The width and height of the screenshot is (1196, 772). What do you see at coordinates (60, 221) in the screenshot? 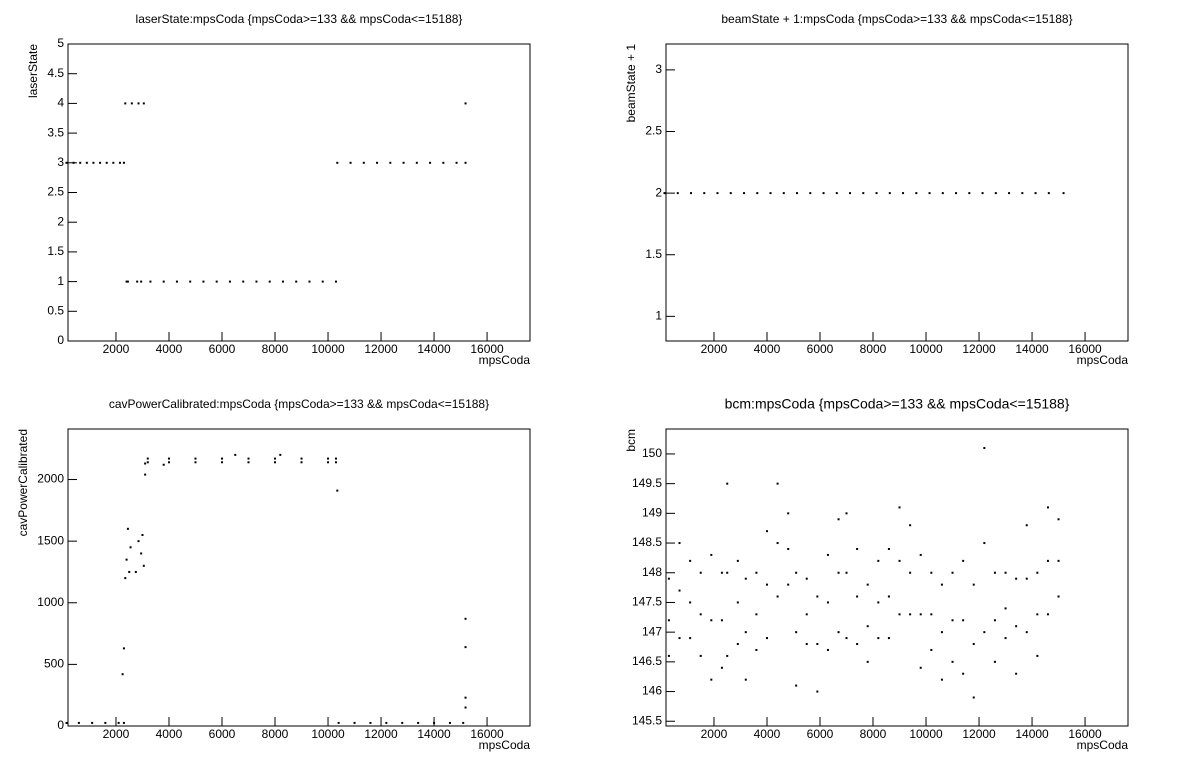
I see `y-tick-label: 2` at bounding box center [60, 221].